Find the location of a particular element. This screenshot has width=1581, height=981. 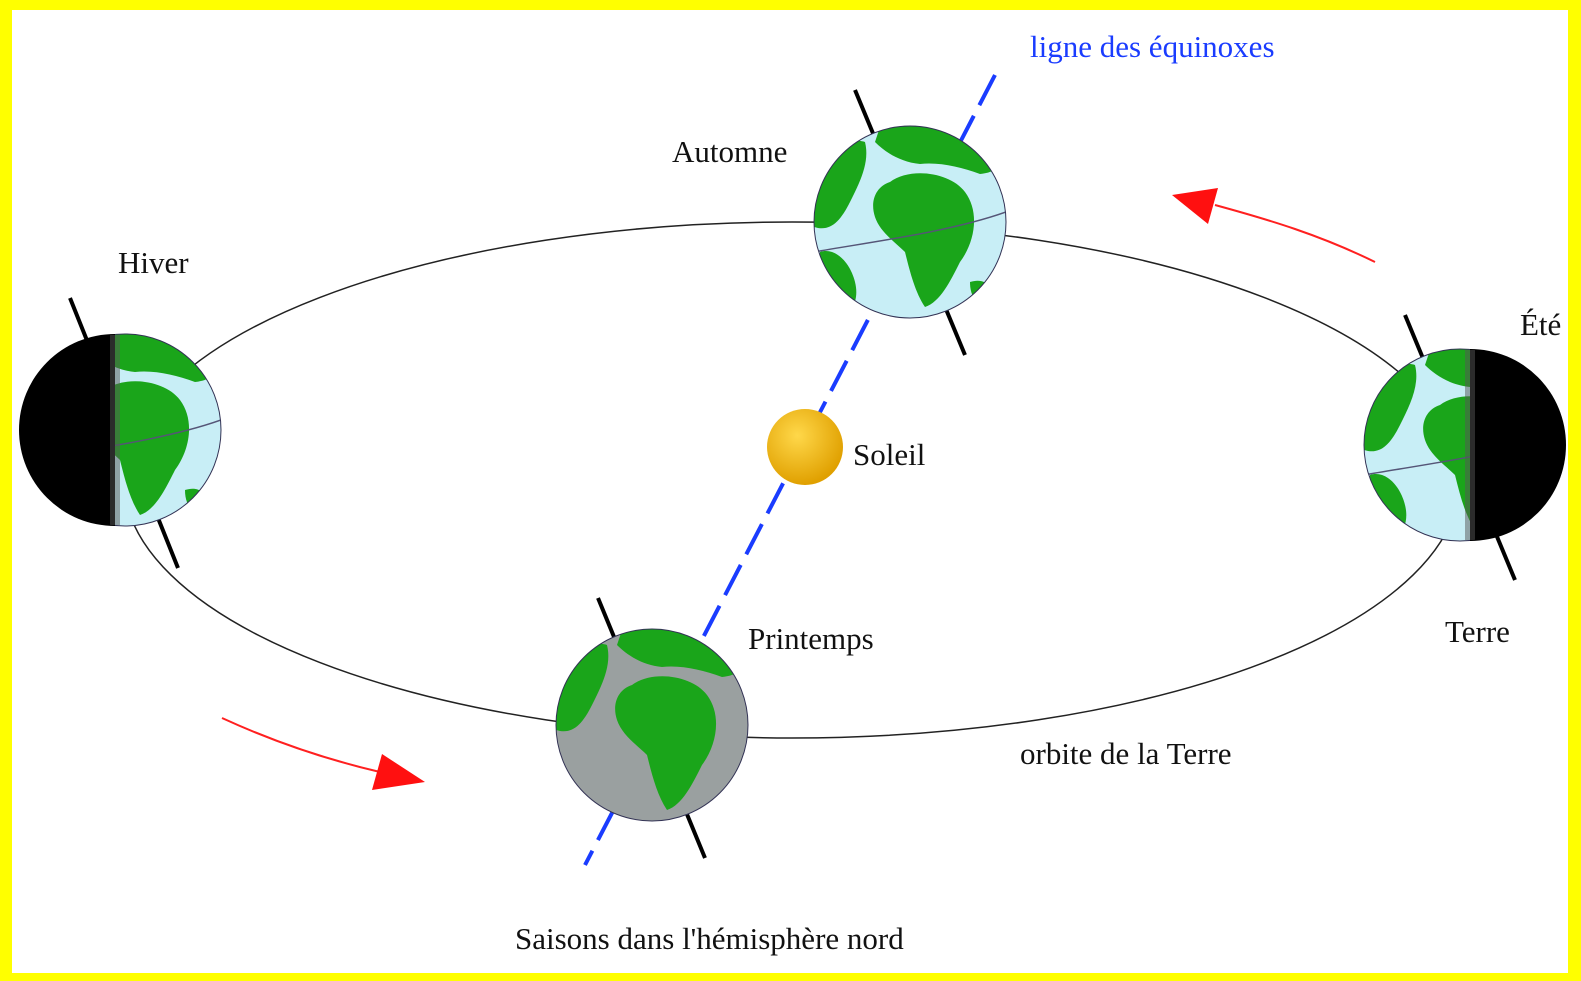

earth-spring is located at coordinates (652, 725).